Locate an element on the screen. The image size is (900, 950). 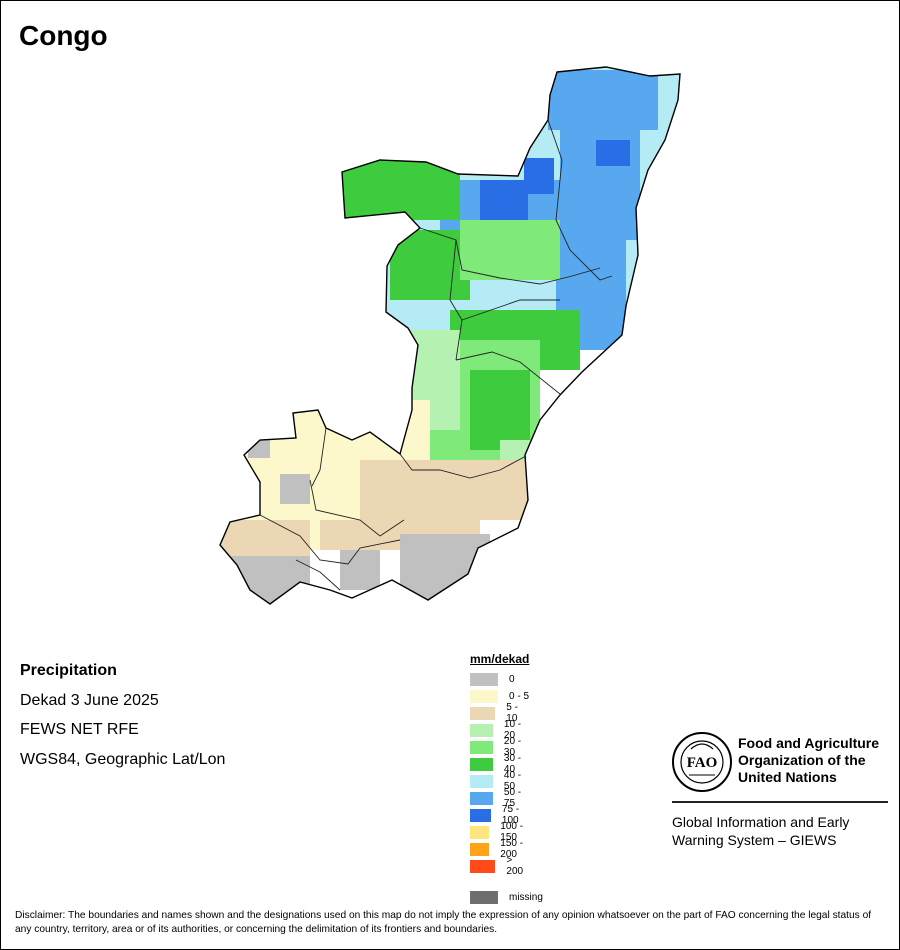
boundary-pool is located at coordinates (463, 466).